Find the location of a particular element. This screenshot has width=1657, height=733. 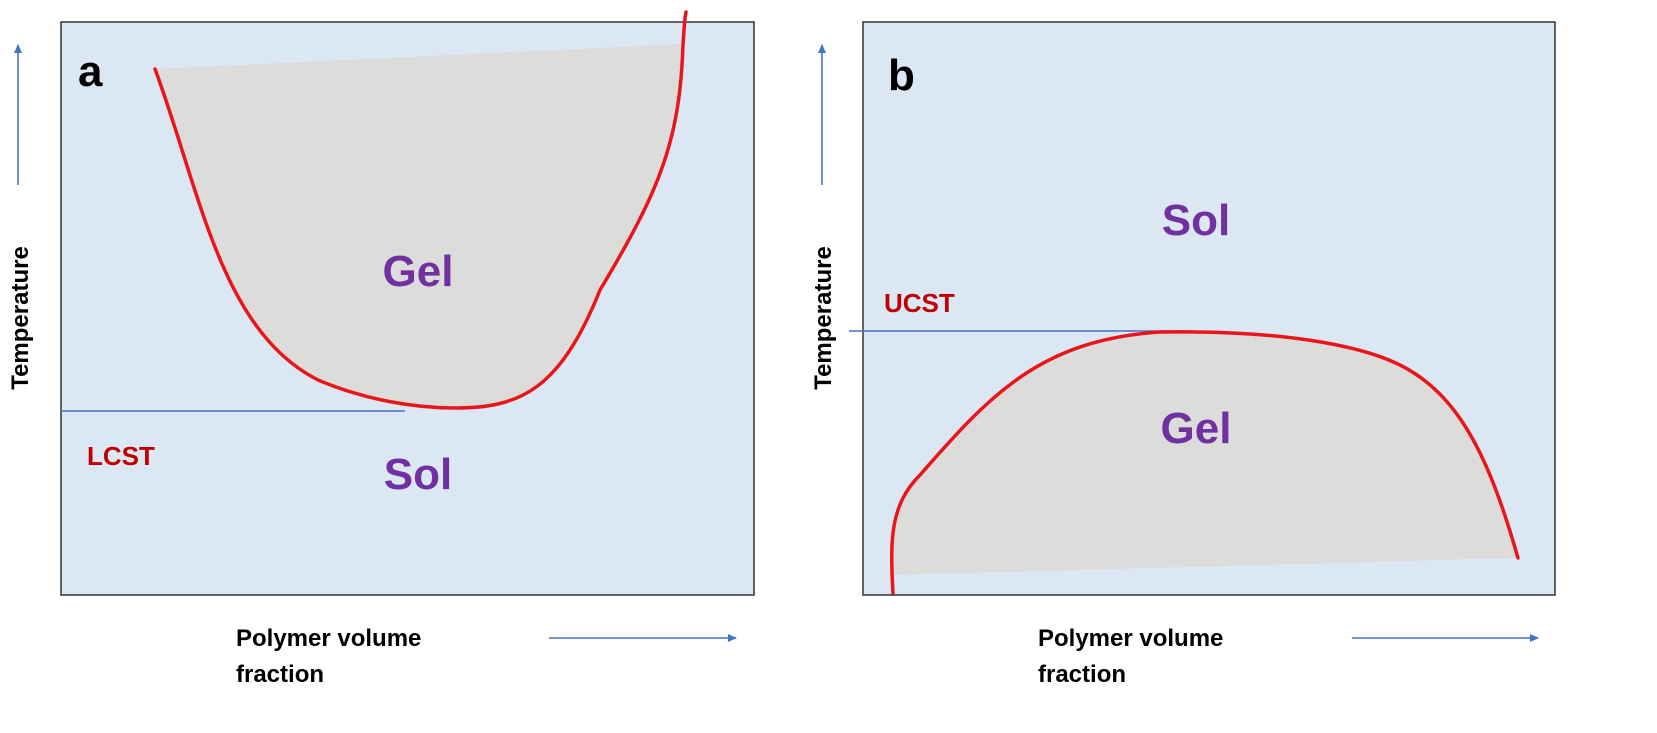

panel-b-gel-label: Gel is located at coordinates (1196, 428).